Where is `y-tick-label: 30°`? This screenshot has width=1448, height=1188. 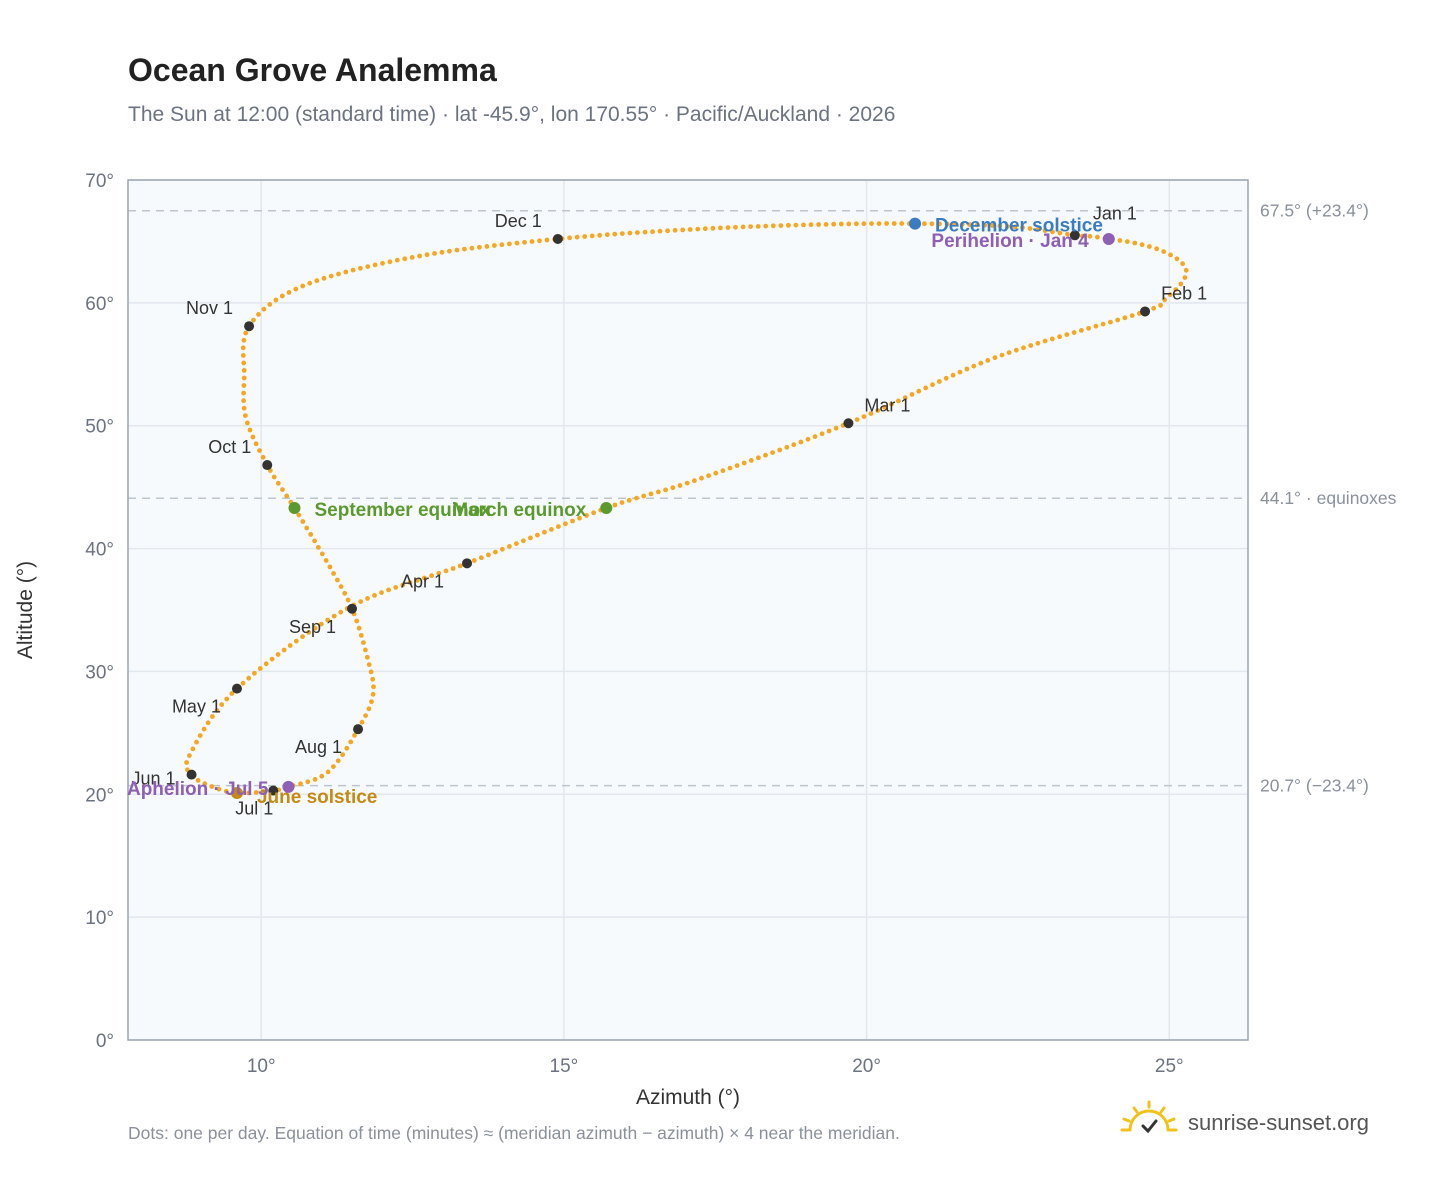 y-tick-label: 30° is located at coordinates (99, 672).